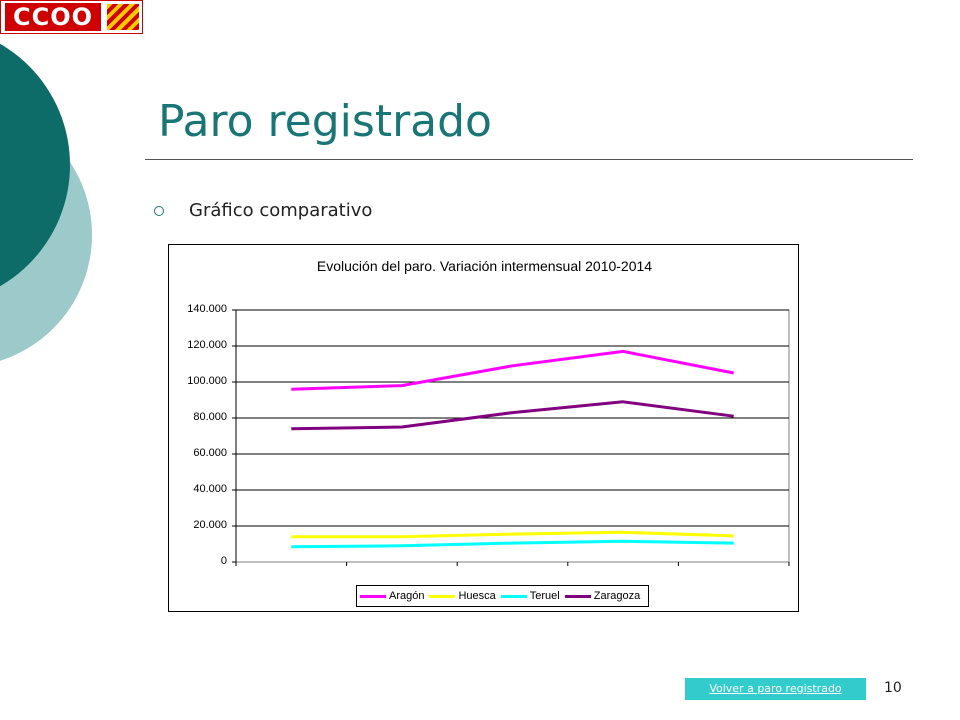  Describe the element at coordinates (210, 453) in the screenshot. I see `y-tick-label: 60.000` at that location.